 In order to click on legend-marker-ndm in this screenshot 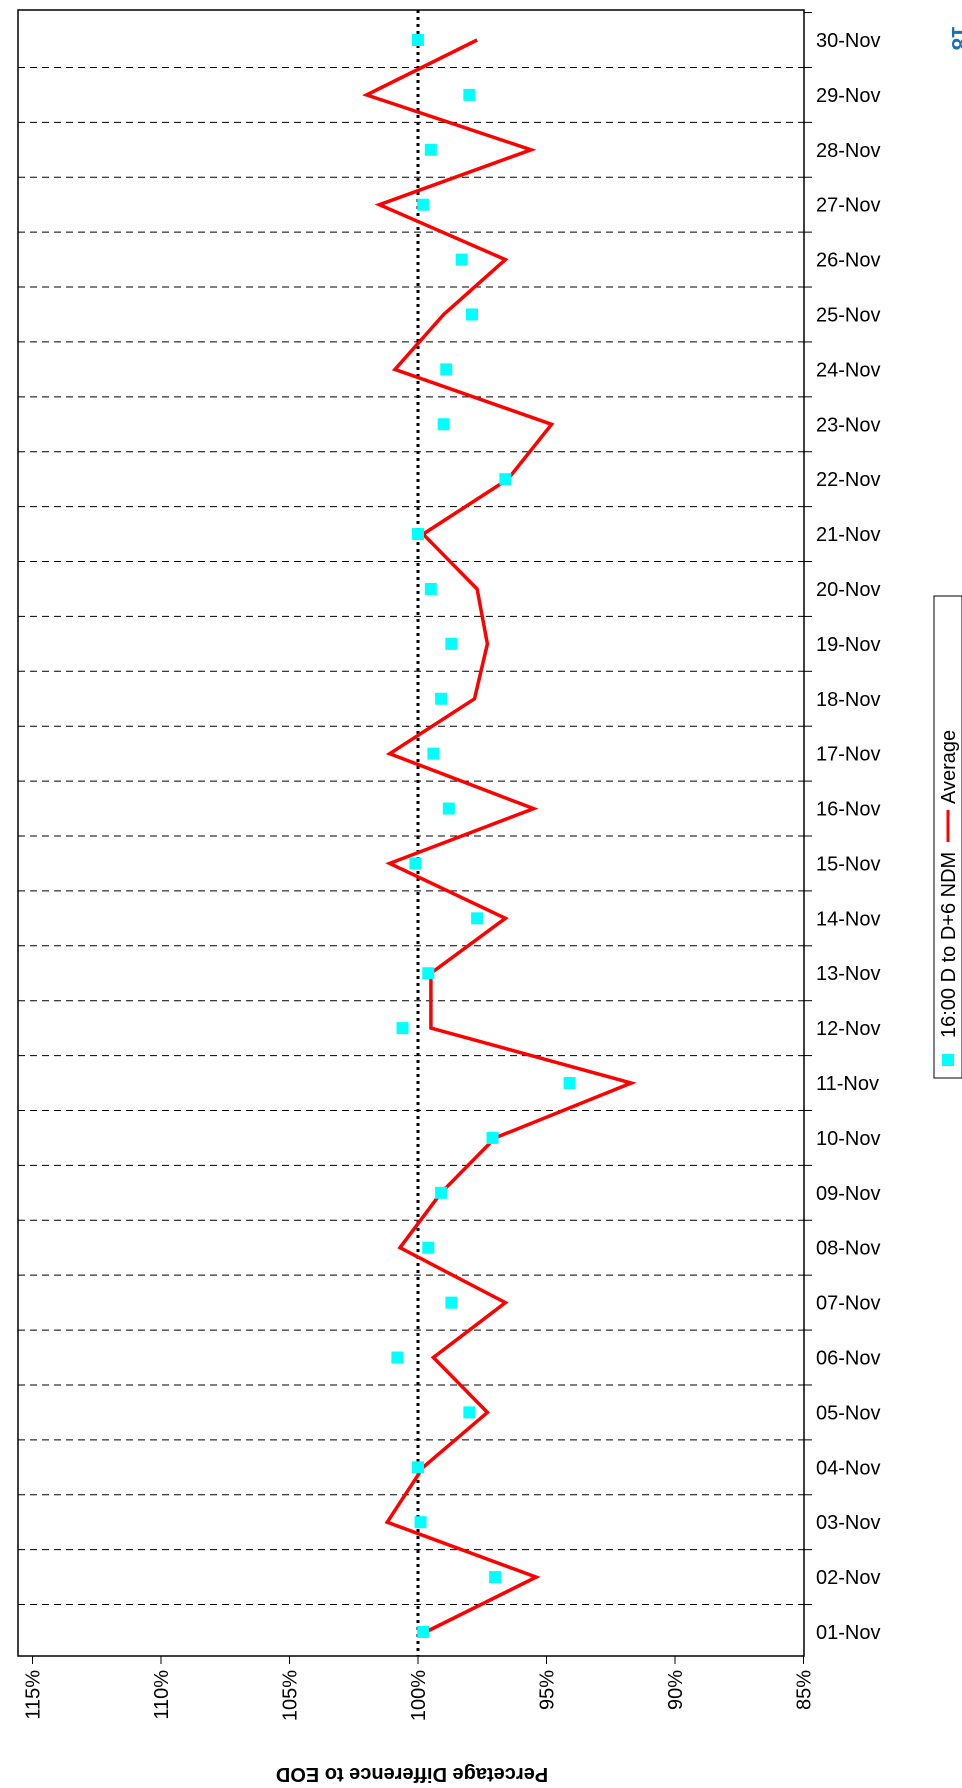, I will do `click(948, 1060)`.